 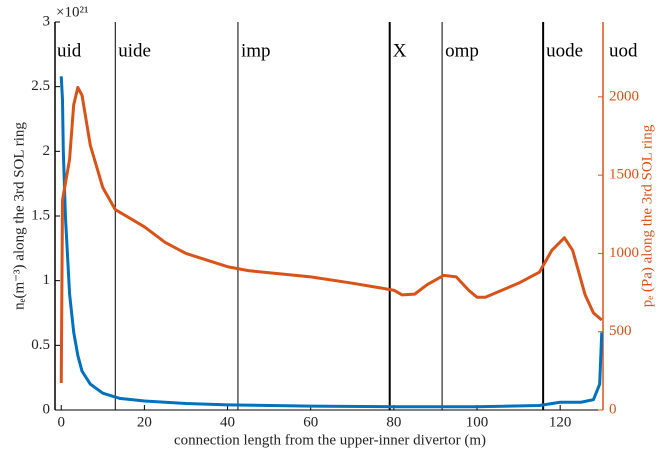 I want to click on y2-tick-label: 1500, so click(x=624, y=175).